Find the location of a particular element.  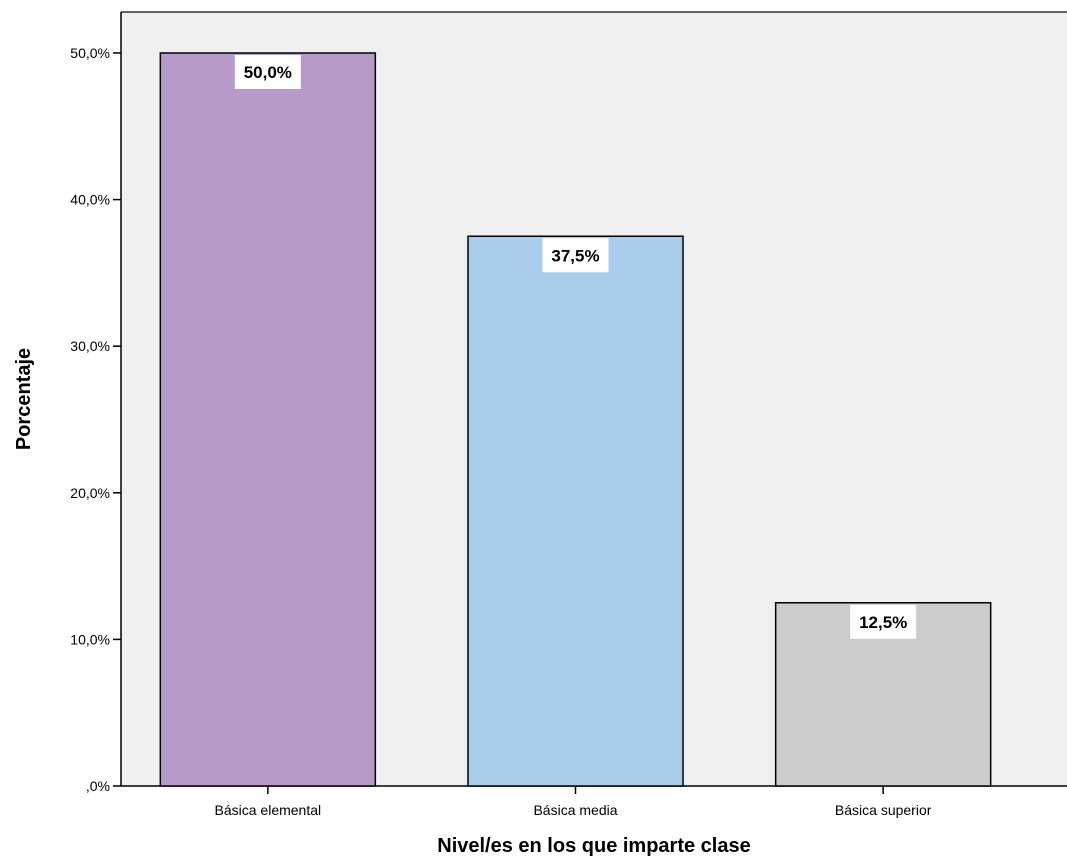

y-tick-label: 50,0% is located at coordinates (90, 53).